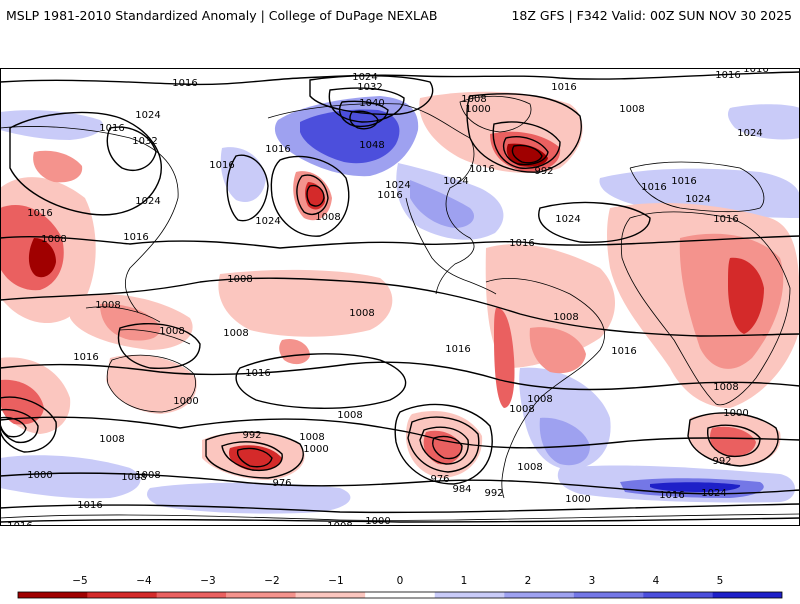  I want to click on coastline-maritime-continent, so click(138, 325).